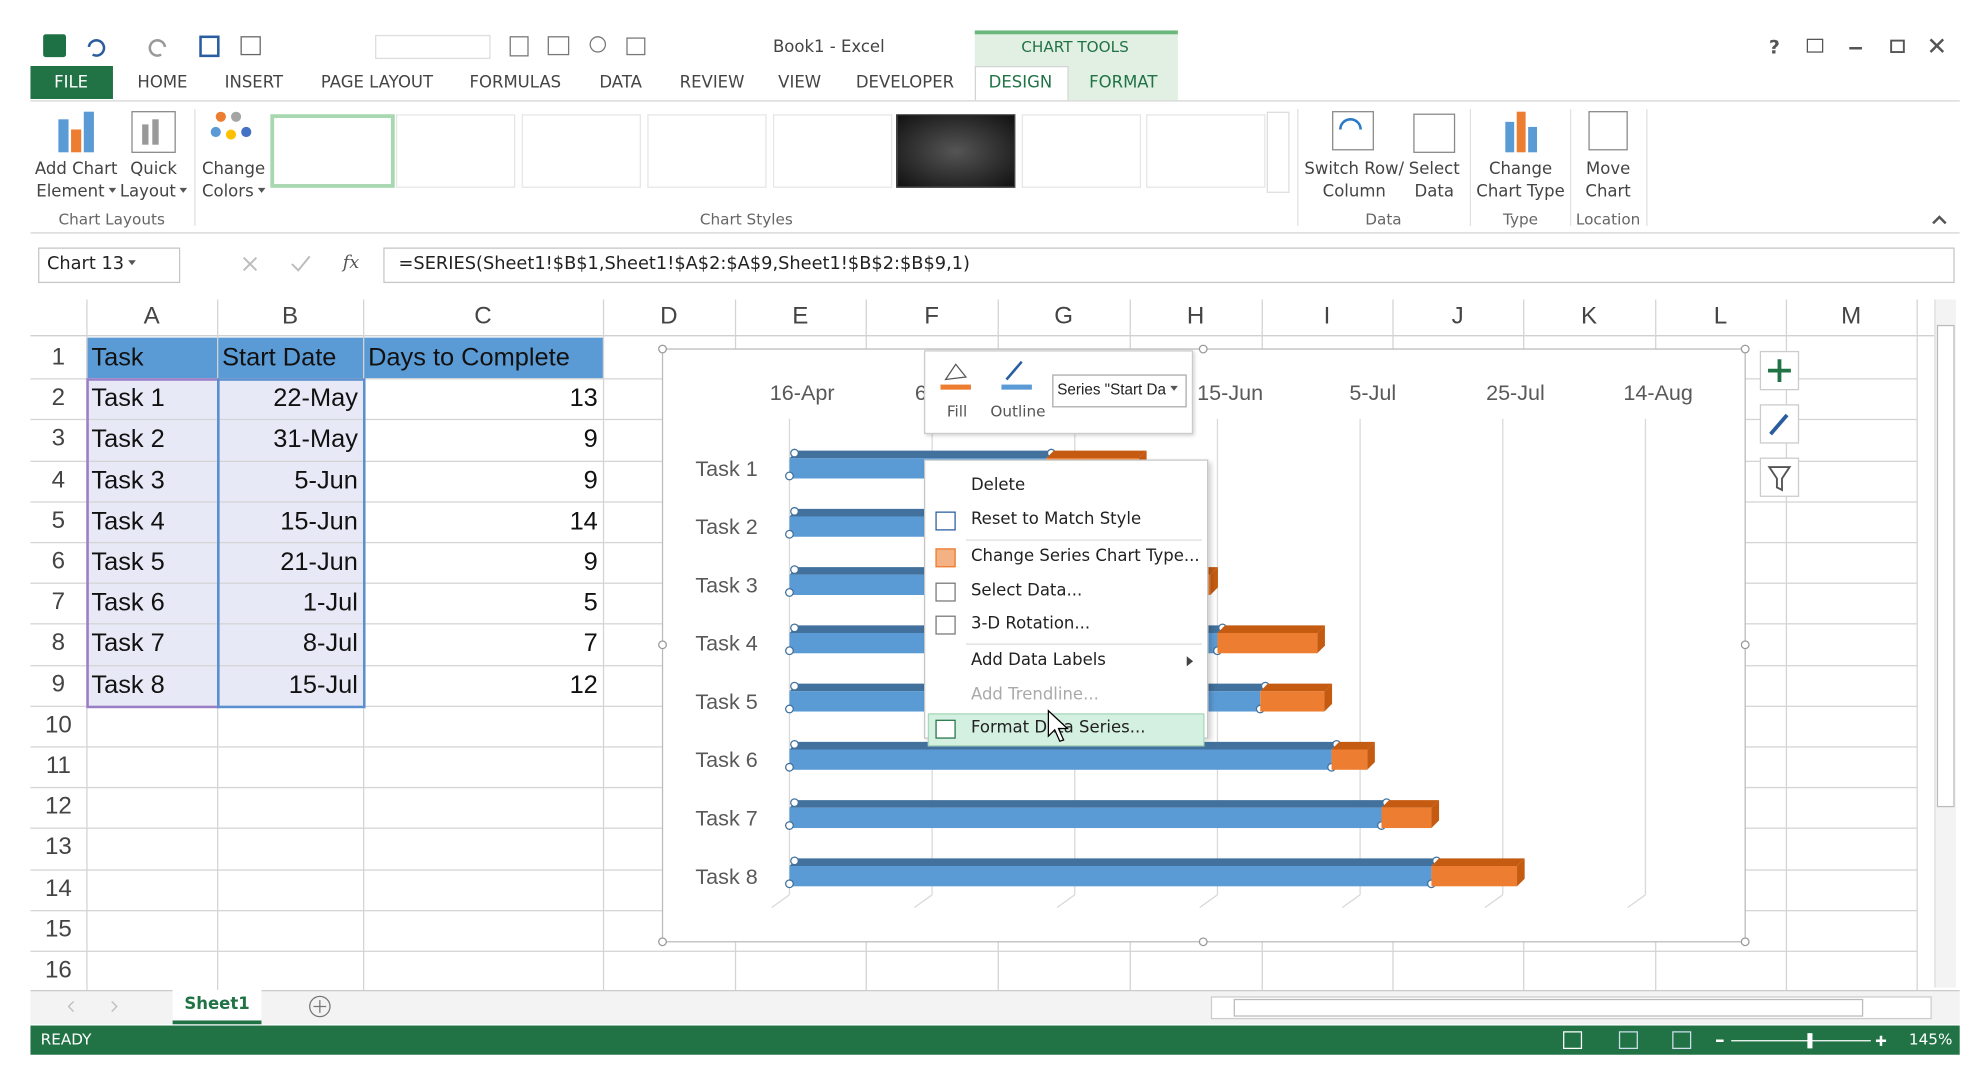 The width and height of the screenshot is (1980, 1080). I want to click on cell: Task 1, so click(128, 398).